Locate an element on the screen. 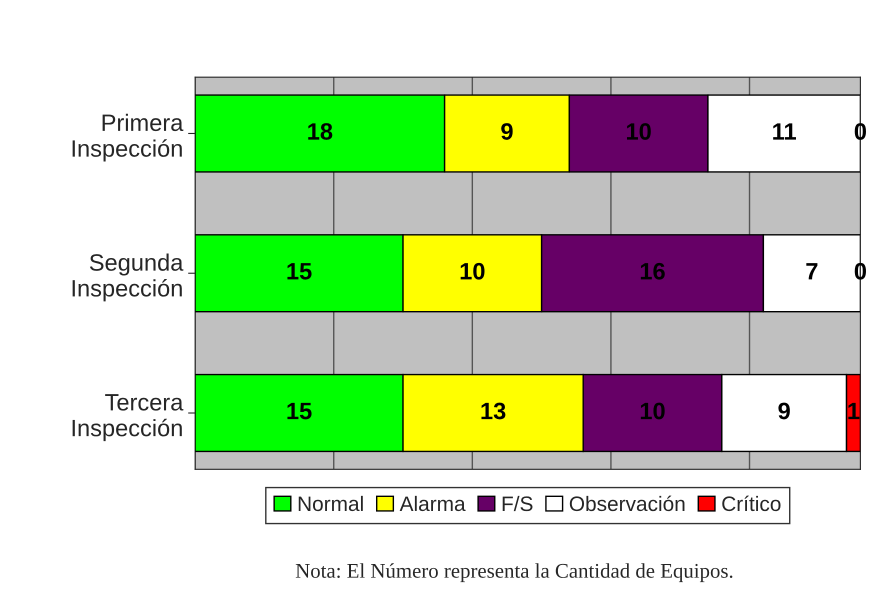  y-tick-label: Tercera Inspección is located at coordinates (128, 418).